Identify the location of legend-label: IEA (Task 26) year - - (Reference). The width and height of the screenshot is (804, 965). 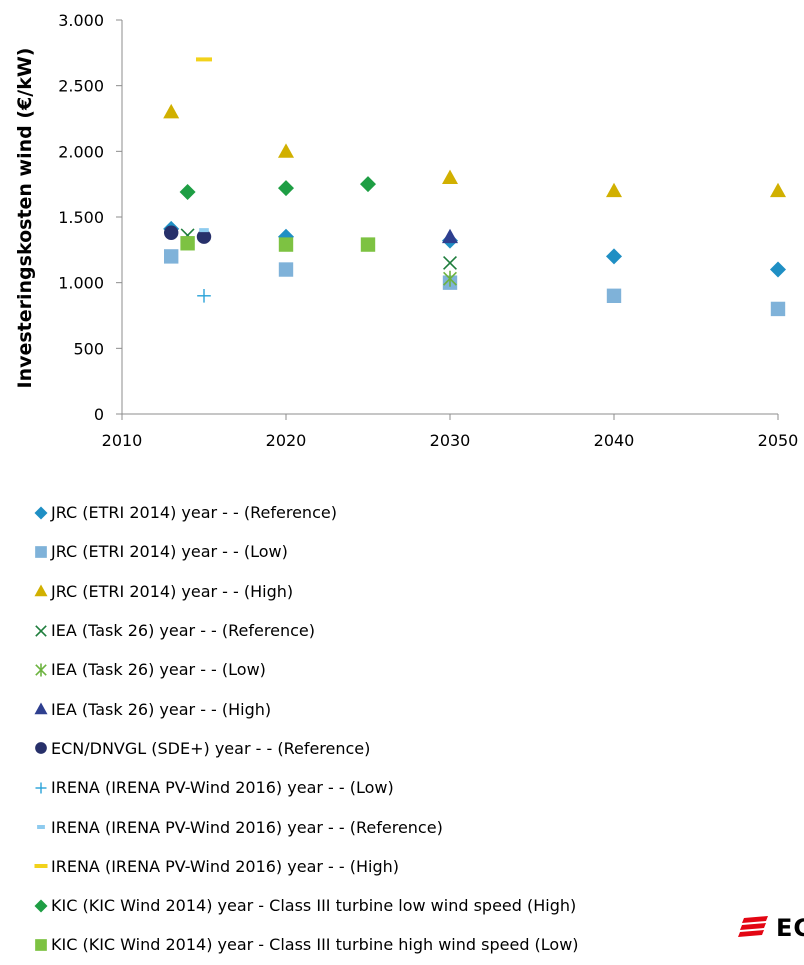
(183, 631).